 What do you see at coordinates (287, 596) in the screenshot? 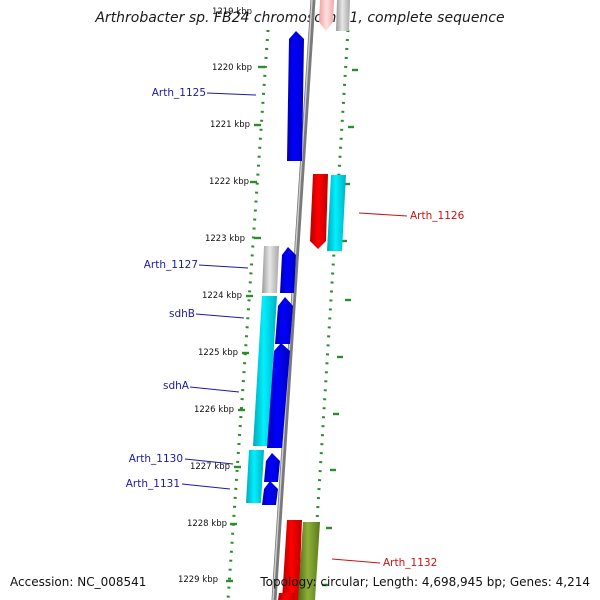
I see `gene-bottom-partial` at bounding box center [287, 596].